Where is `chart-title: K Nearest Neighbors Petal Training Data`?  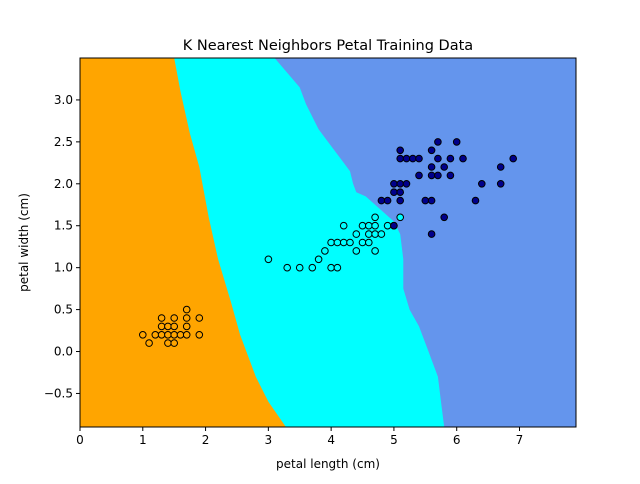
chart-title: K Nearest Neighbors Petal Training Data is located at coordinates (328, 46).